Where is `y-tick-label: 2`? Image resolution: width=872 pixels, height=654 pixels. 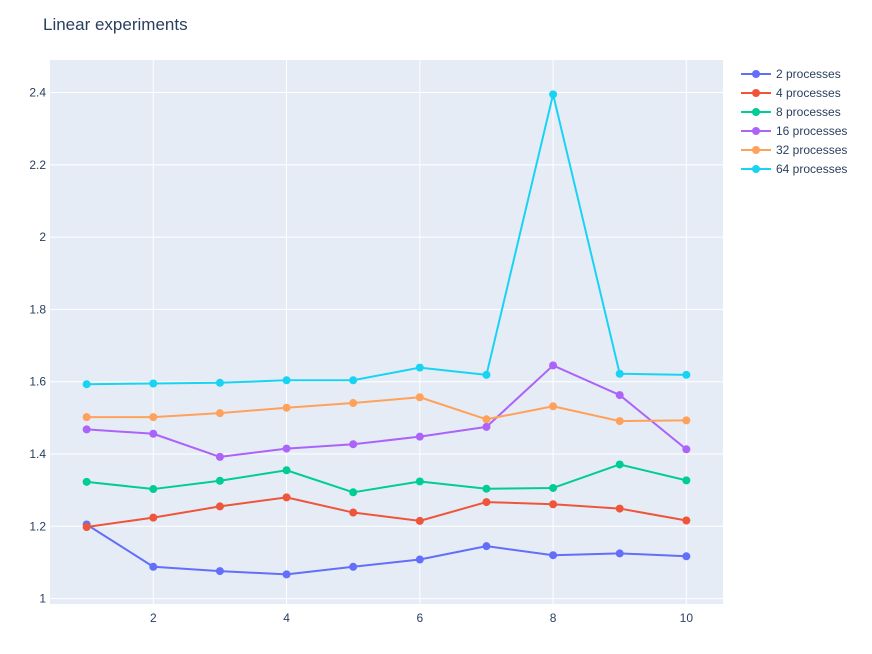 y-tick-label: 2 is located at coordinates (42, 237).